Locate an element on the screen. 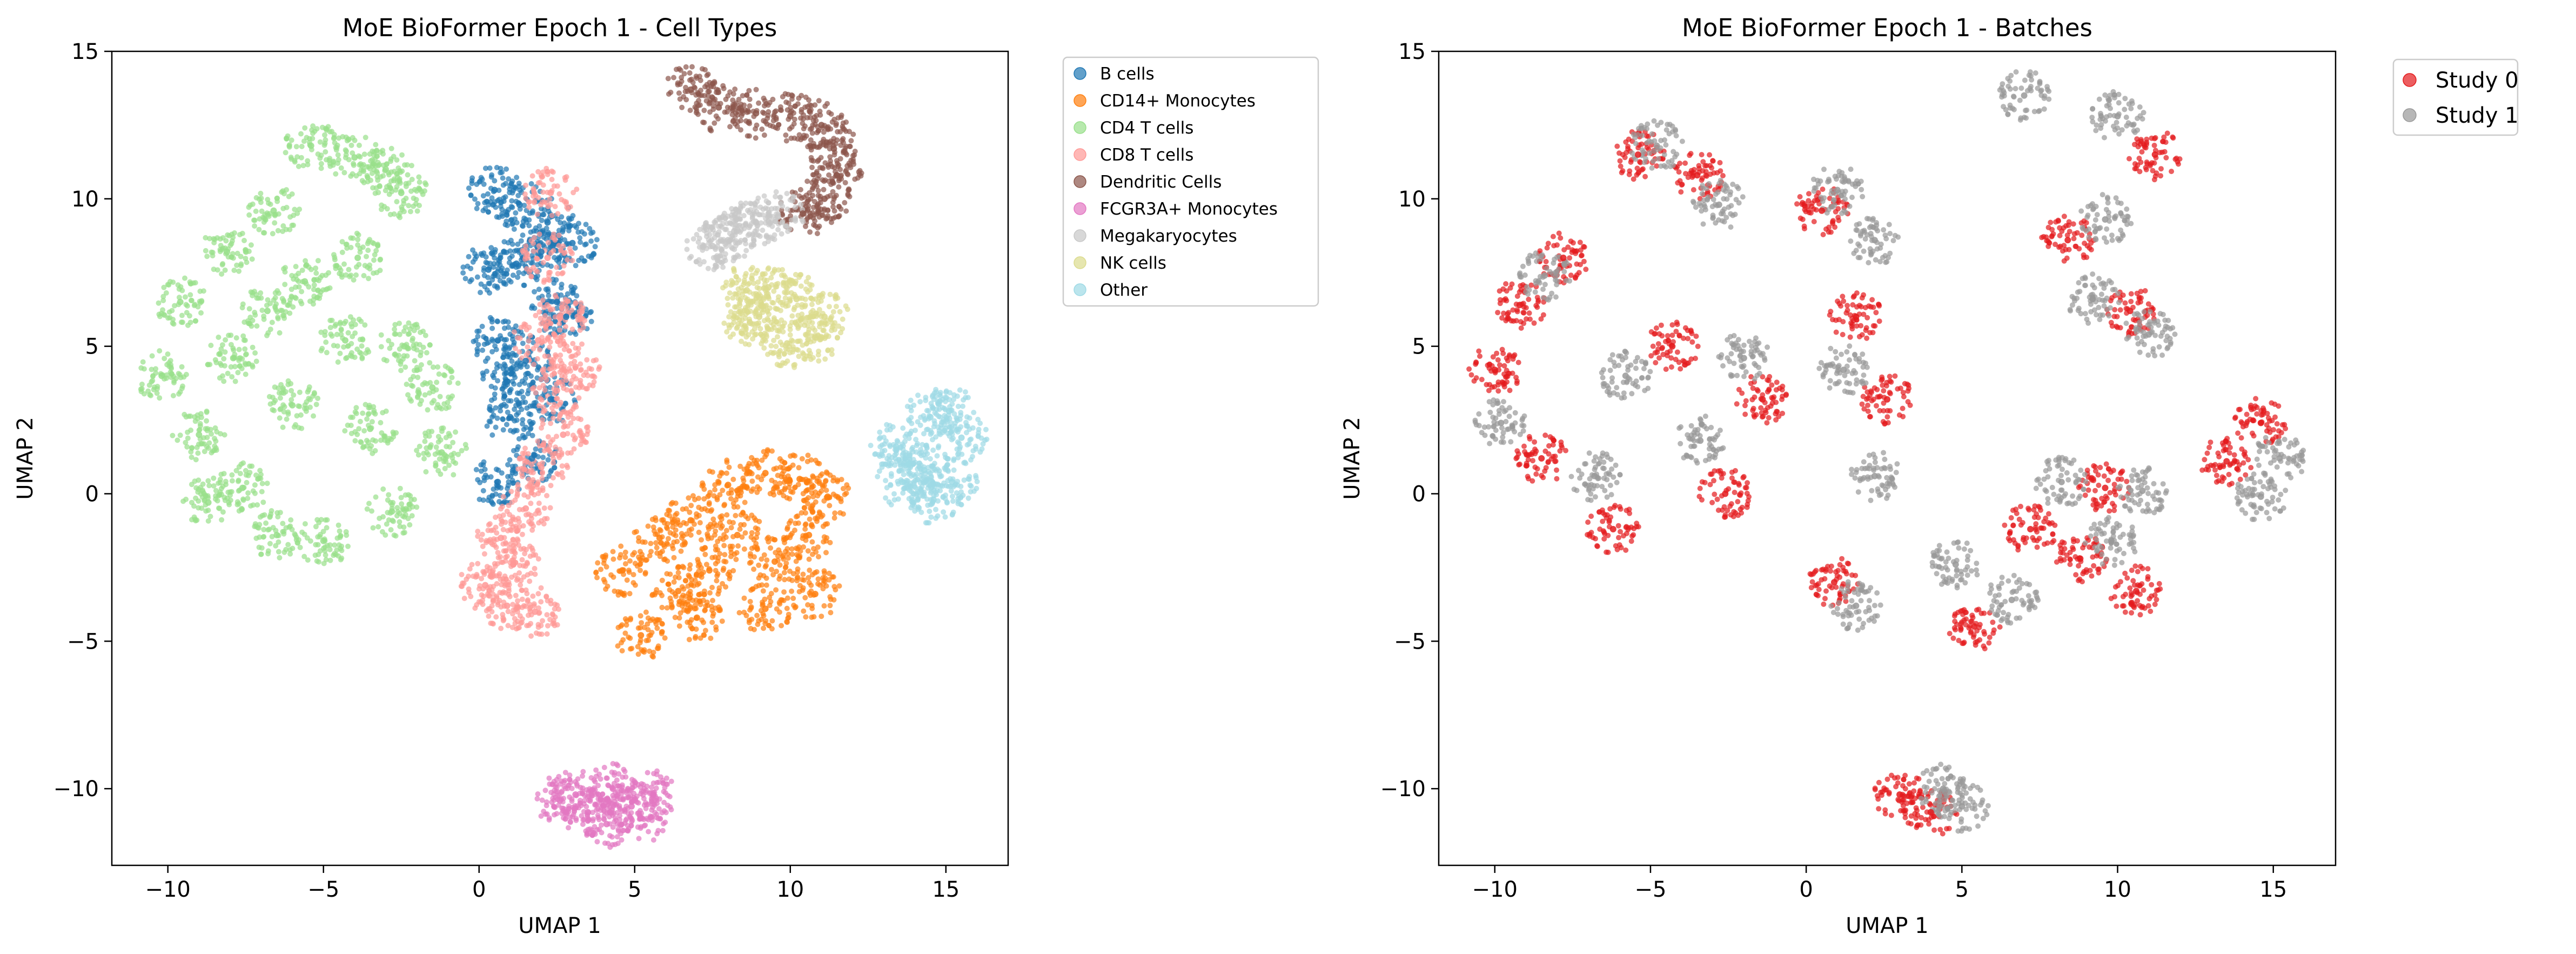  legend-label: Study 0 is located at coordinates (2477, 80).